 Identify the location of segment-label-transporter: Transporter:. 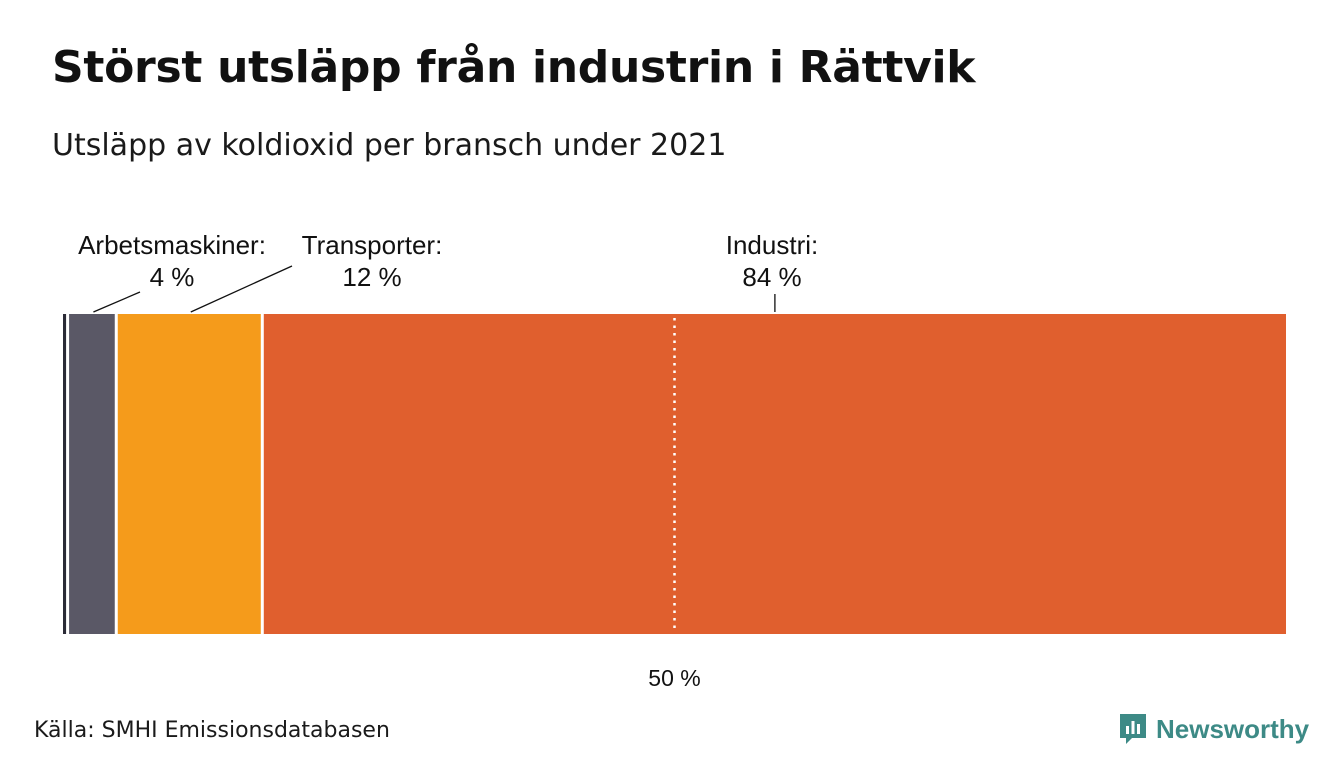
(372, 245).